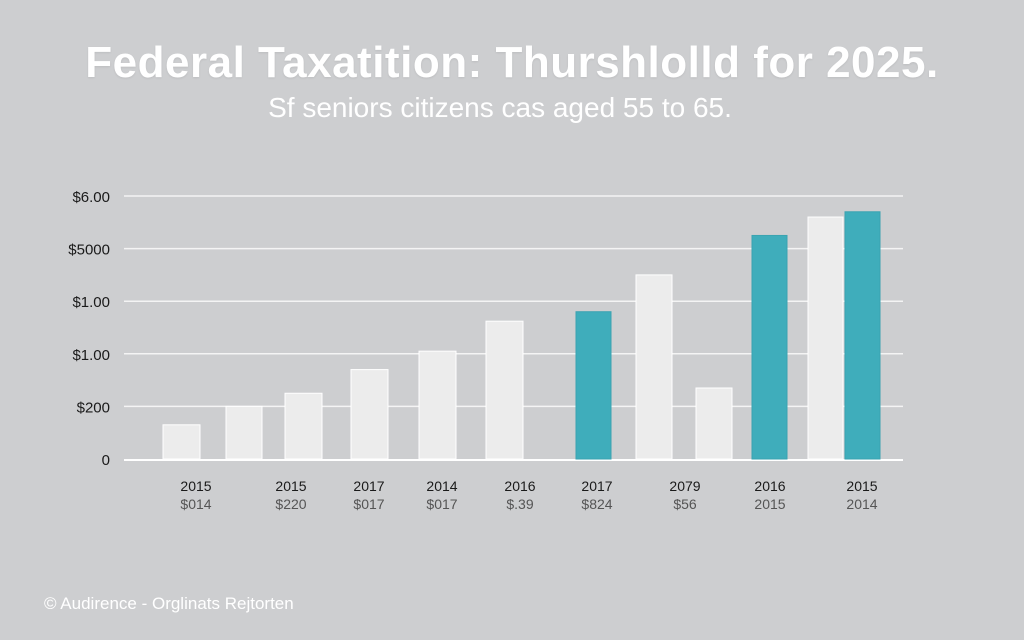 The width and height of the screenshot is (1024, 640). Describe the element at coordinates (91, 197) in the screenshot. I see `y-tick-label: $6.00` at that location.